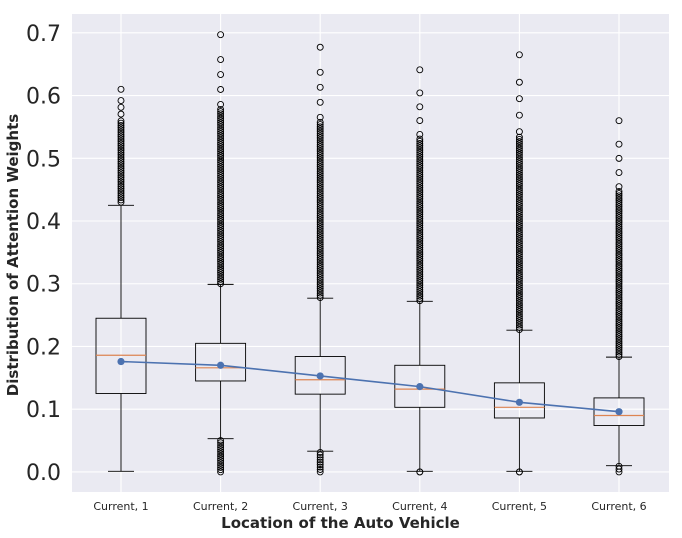 This screenshot has width=682, height=538. Describe the element at coordinates (43, 410) in the screenshot. I see `y-tick-label: 0.1` at that location.